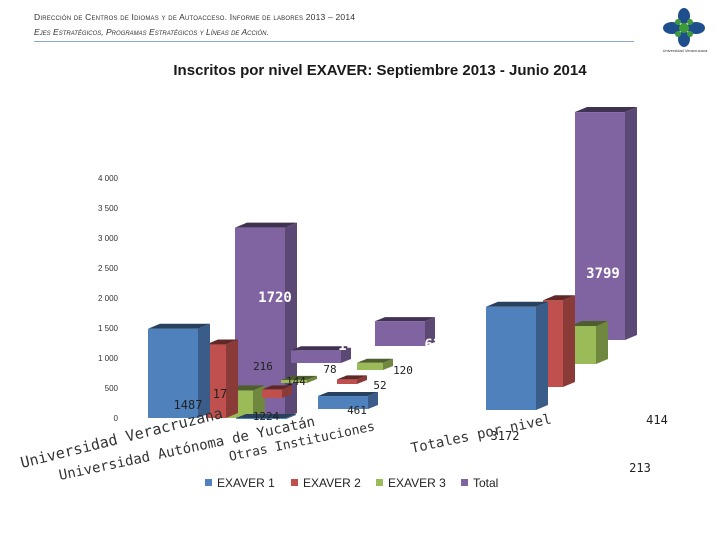  I want to click on y-tick-label: 1 500, so click(108, 328).